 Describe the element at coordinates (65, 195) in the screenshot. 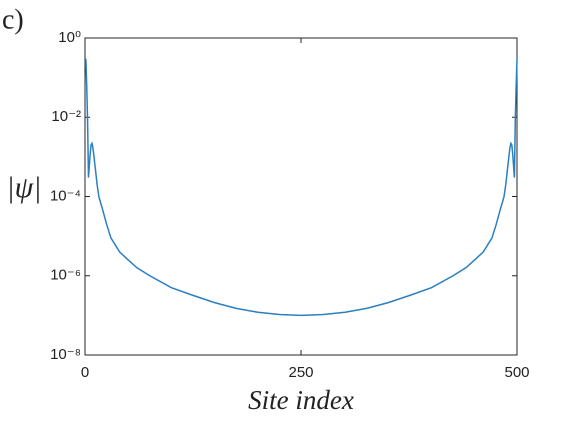

I see `y-tick-label: 10⁻⁴` at that location.